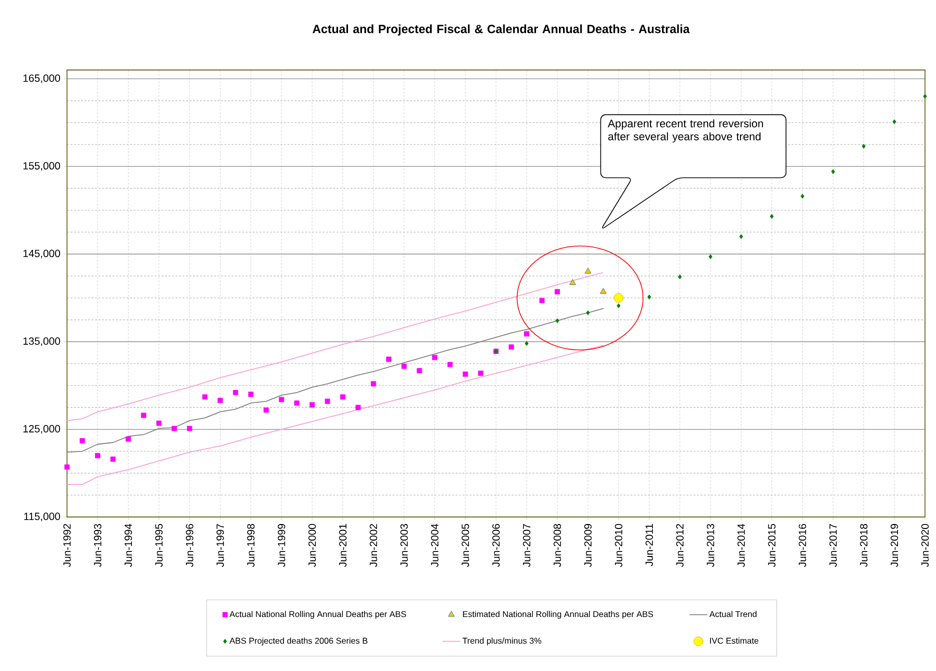 The height and width of the screenshot is (671, 936). Describe the element at coordinates (251, 545) in the screenshot. I see `x-tick-label: Jun-1998` at that location.